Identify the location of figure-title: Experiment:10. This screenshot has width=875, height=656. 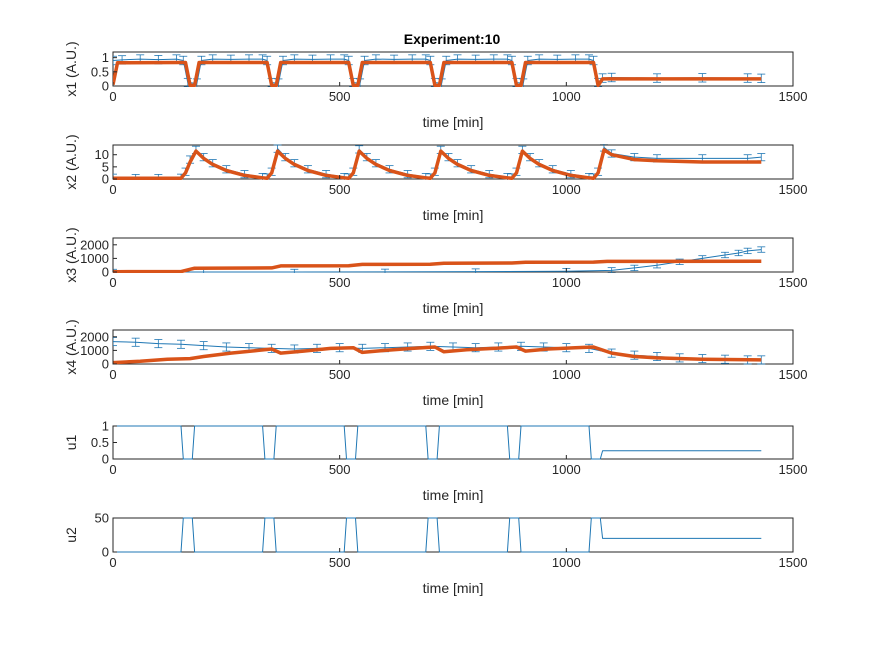
(452, 39).